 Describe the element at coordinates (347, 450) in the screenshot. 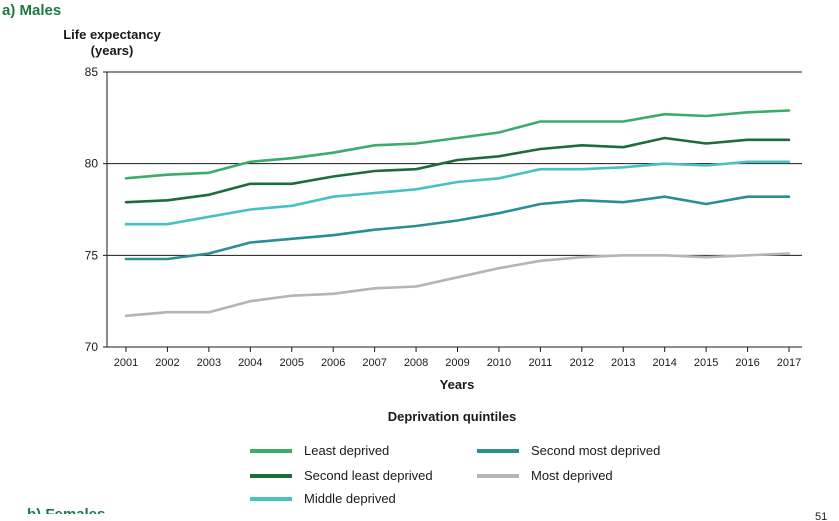

I see `legend-label: Least deprived` at that location.